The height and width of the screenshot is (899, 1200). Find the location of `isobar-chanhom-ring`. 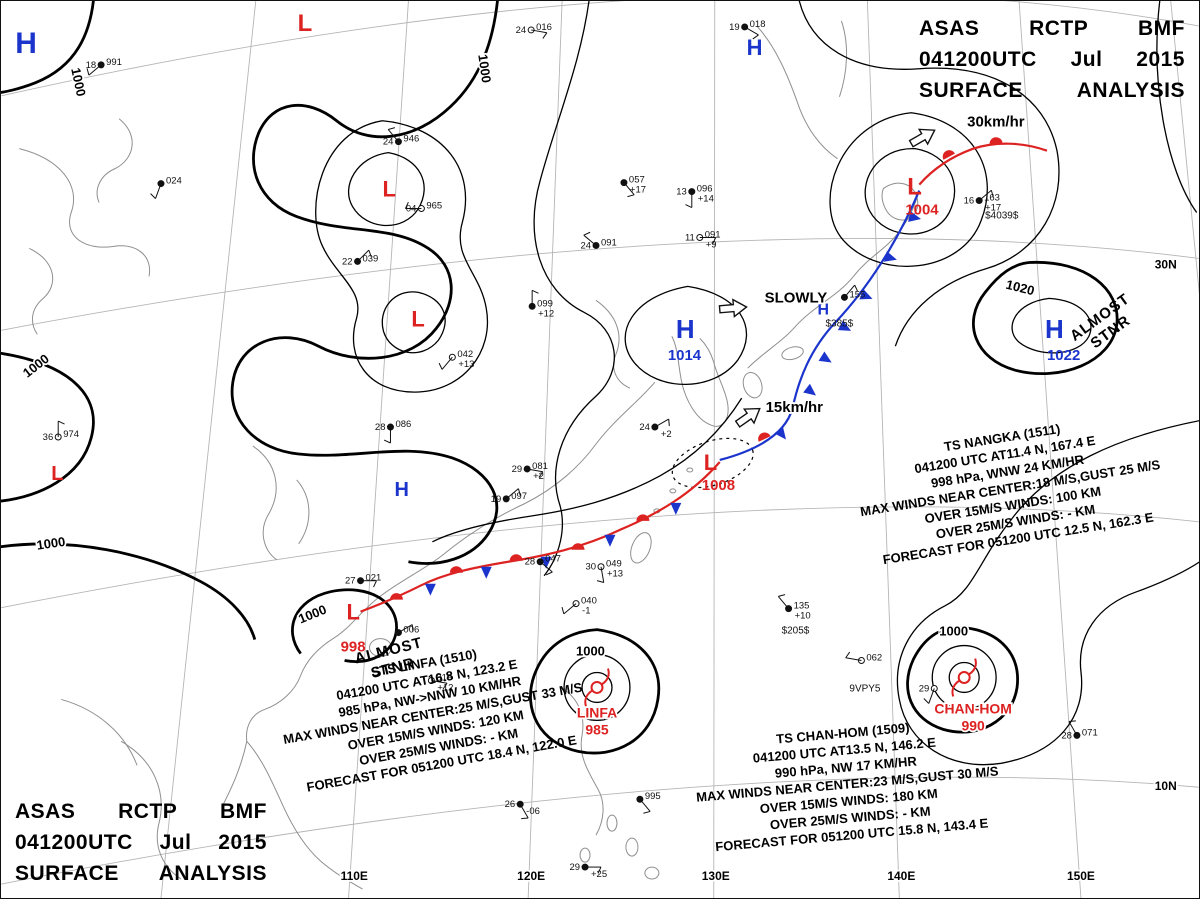

isobar-chanhom-ring is located at coordinates (964, 677).